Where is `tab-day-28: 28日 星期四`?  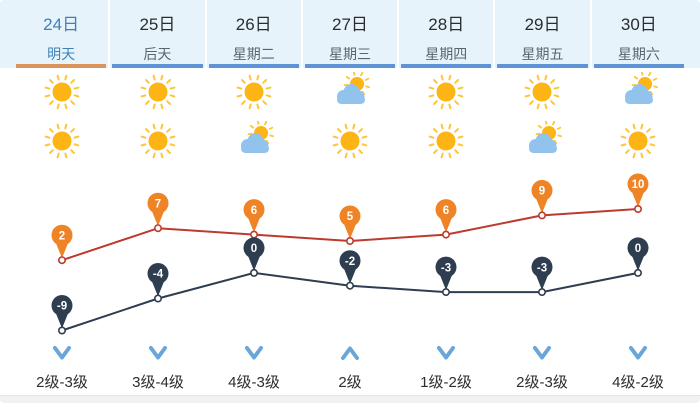 tab-day-28: 28日 星期四 is located at coordinates (445, 34).